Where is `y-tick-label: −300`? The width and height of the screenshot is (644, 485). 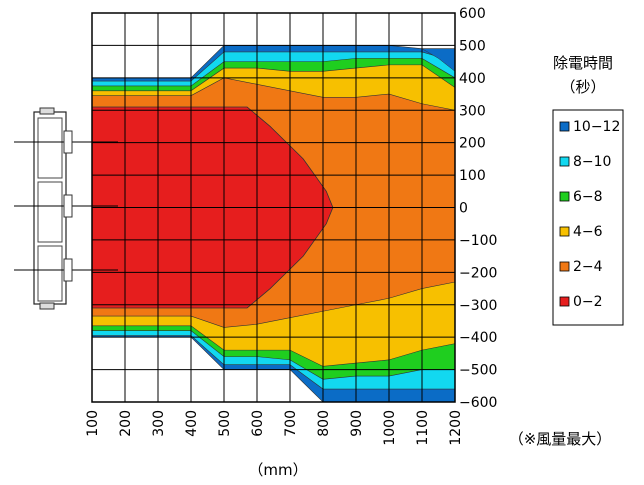 y-tick-label: −300 is located at coordinates (478, 306).